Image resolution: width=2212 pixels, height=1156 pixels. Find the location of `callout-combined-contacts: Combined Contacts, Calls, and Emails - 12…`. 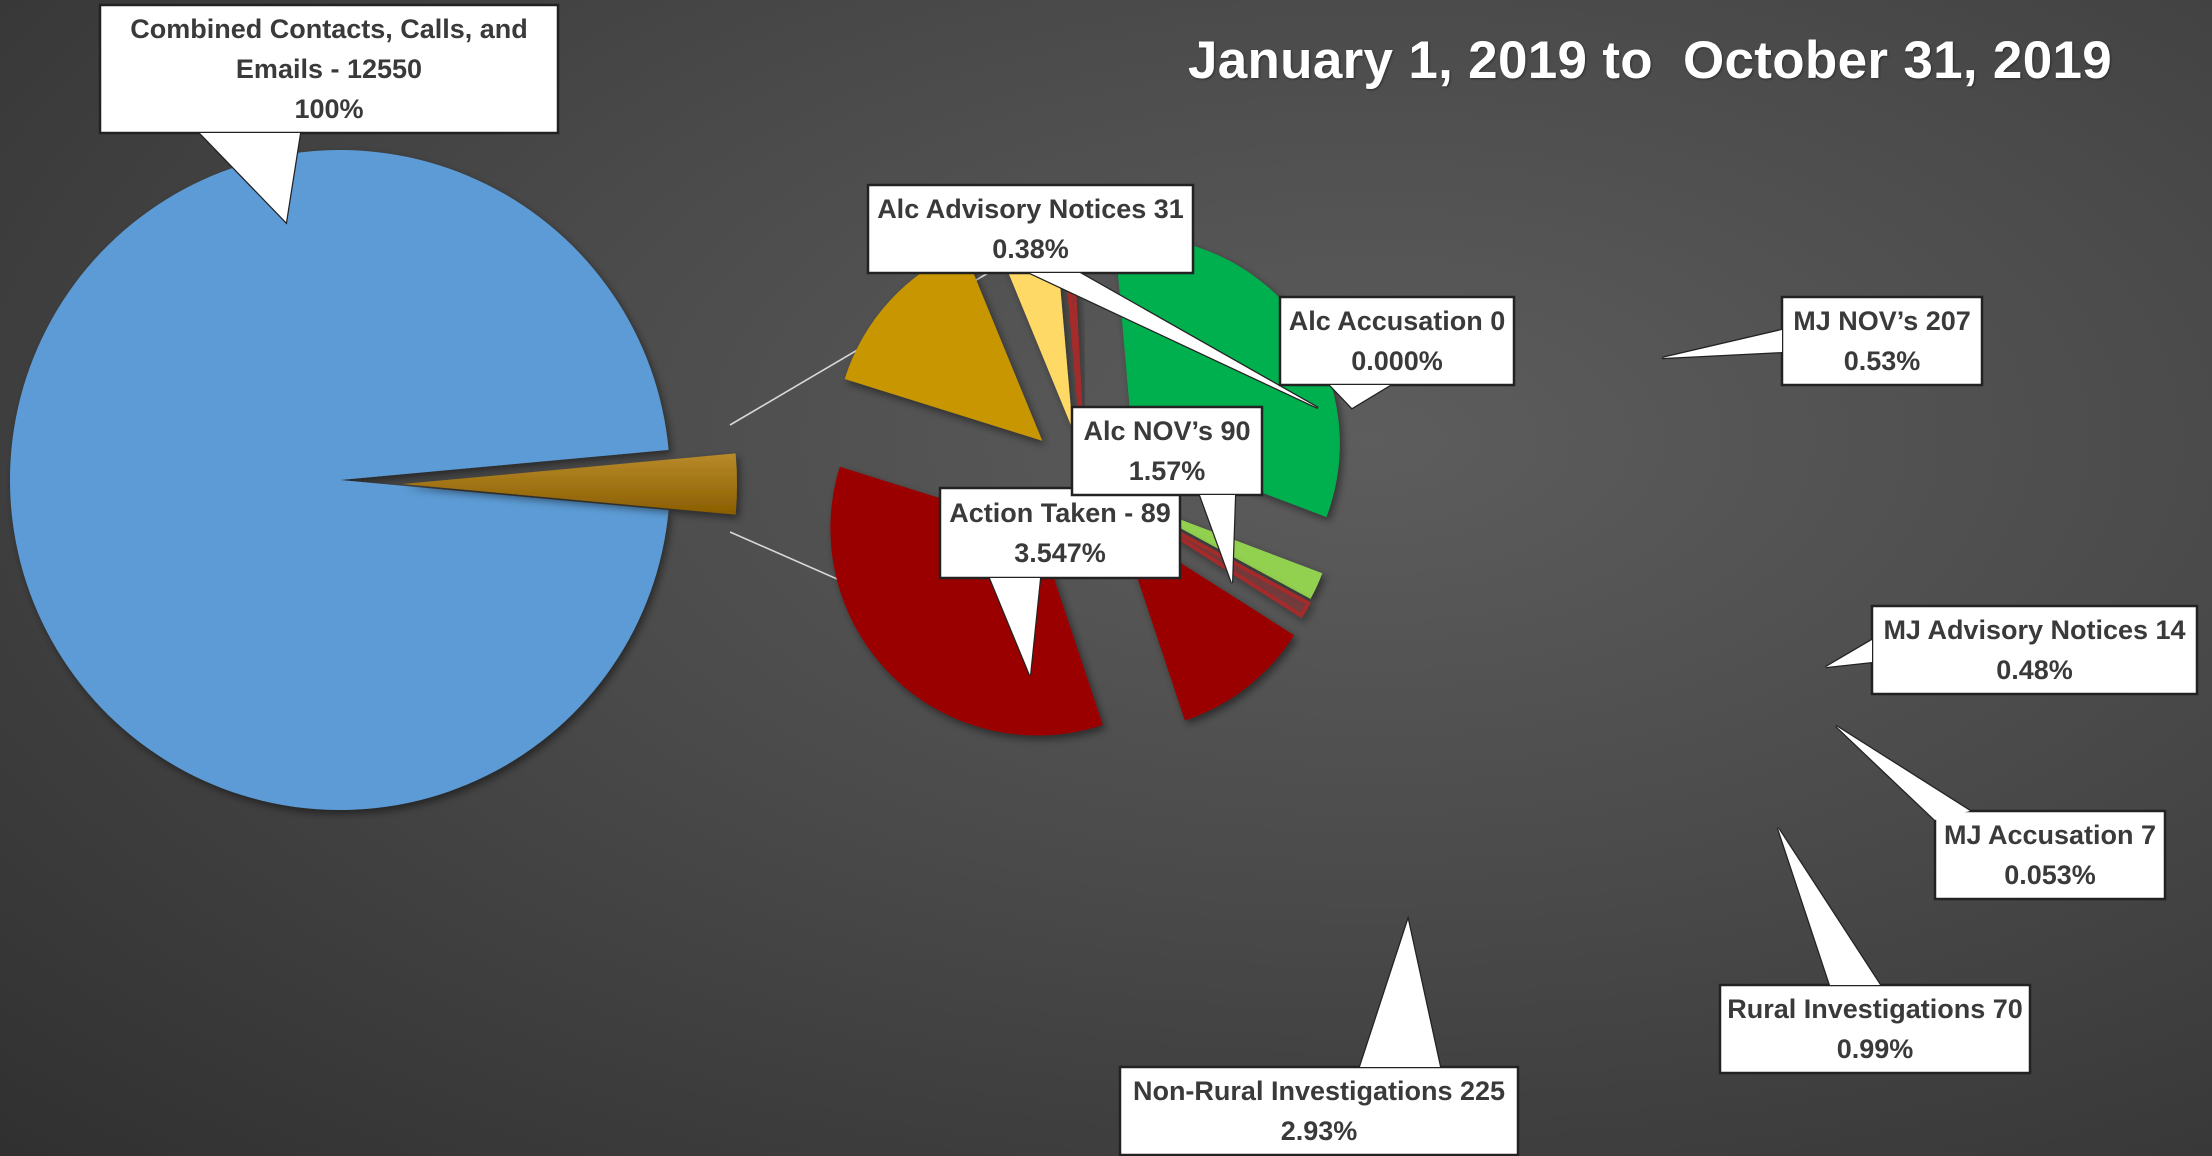

callout-combined-contacts: Combined Contacts, Calls, and Emails - 12… is located at coordinates (329, 114).